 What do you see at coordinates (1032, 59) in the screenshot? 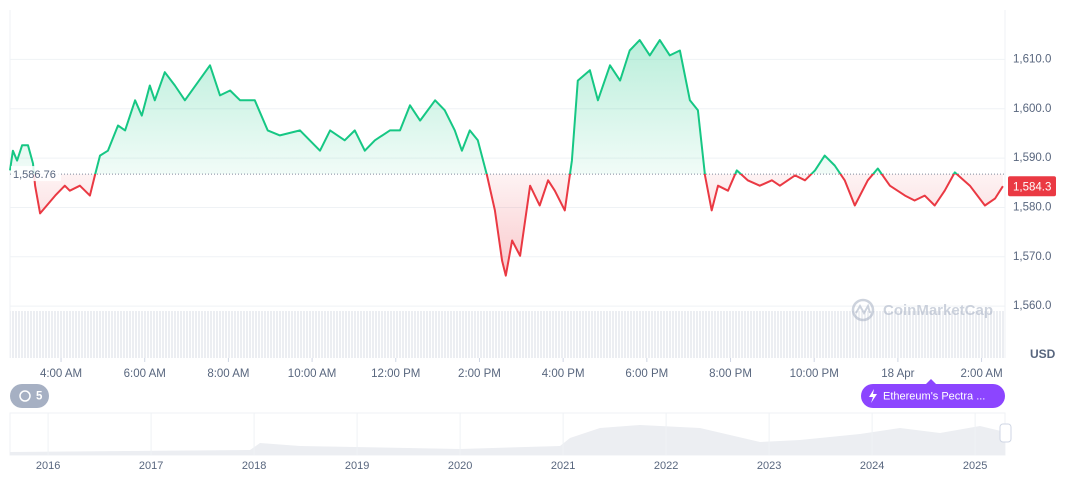
I see `y-tick-label: 1,610.0` at bounding box center [1032, 59].